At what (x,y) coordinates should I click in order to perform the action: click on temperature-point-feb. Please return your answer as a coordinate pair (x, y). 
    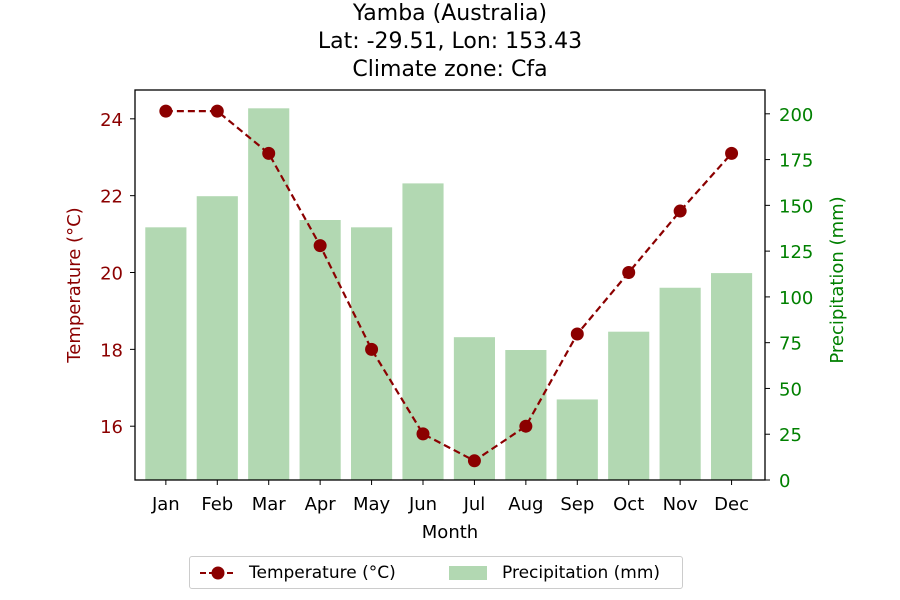
    Looking at the image, I should click on (217, 111).